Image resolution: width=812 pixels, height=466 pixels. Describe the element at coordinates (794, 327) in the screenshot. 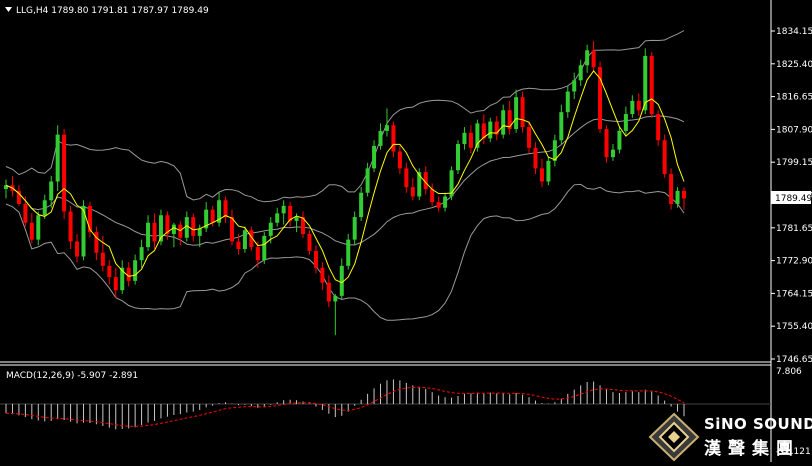

I see `price-tick-label: 1755.40` at that location.